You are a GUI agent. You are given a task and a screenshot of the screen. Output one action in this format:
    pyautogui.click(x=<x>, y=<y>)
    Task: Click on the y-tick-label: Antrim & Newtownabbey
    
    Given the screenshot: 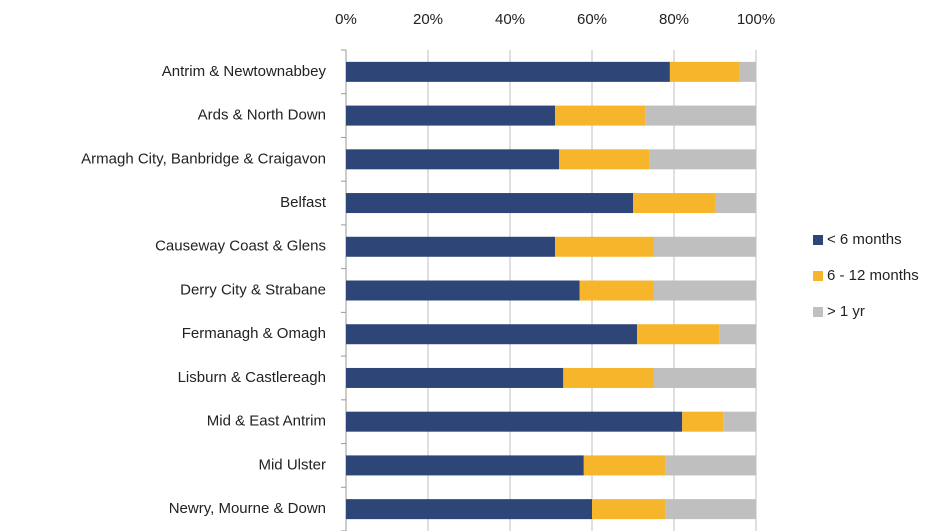 What is the action you would take?
    pyautogui.click(x=244, y=71)
    